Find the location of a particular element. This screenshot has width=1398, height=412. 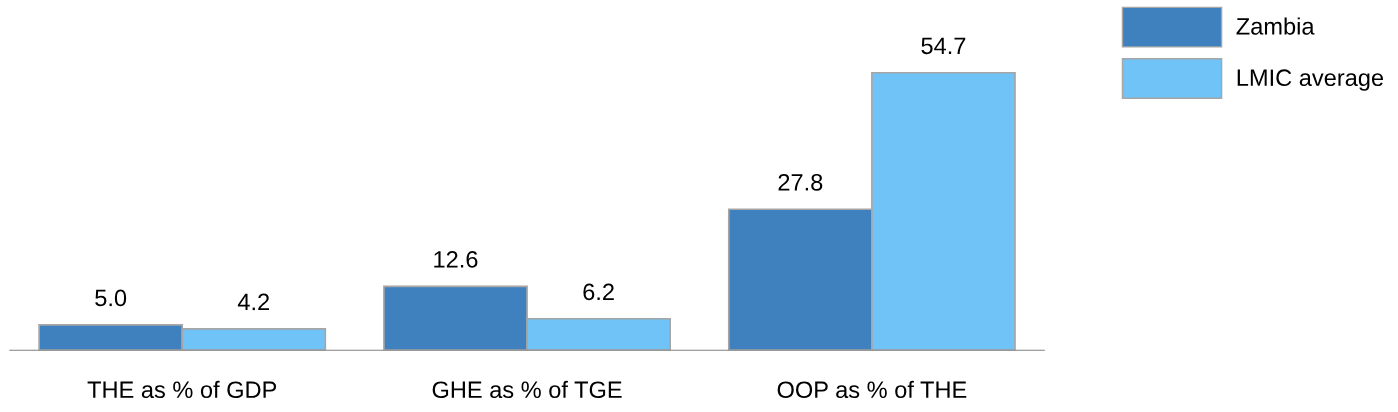

data-label: 12.6 is located at coordinates (456, 259).